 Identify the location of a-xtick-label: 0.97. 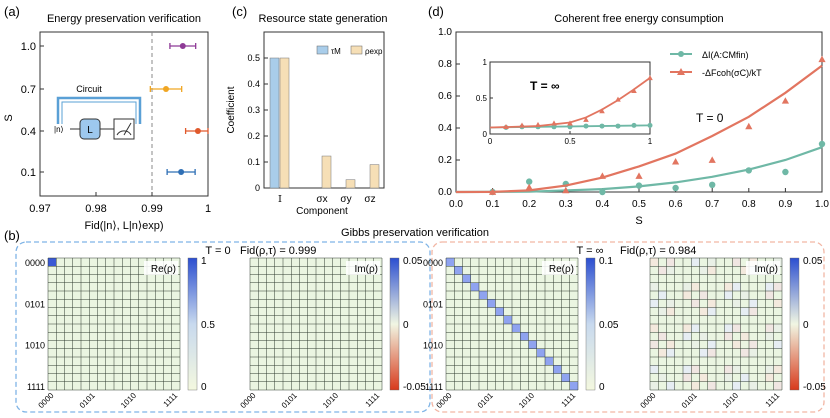
(39, 209).